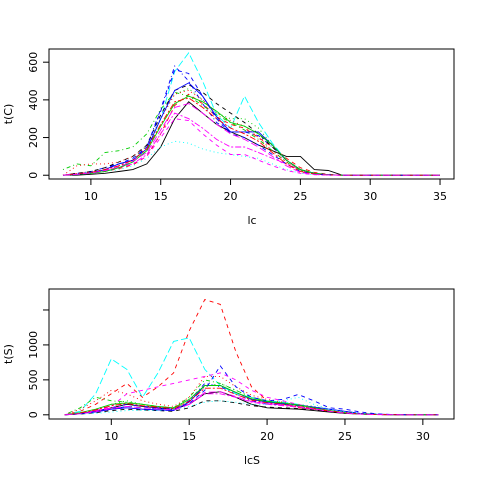 Image resolution: width=480 pixels, height=480 pixels. What do you see at coordinates (111, 436) in the screenshot?
I see `bottom-x-tick-label: 10` at bounding box center [111, 436].